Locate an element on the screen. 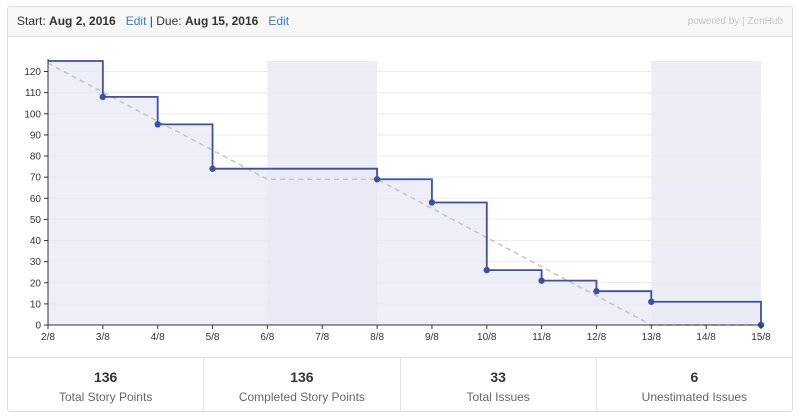 The width and height of the screenshot is (800, 418). y-tick-label: 30 is located at coordinates (36, 262).